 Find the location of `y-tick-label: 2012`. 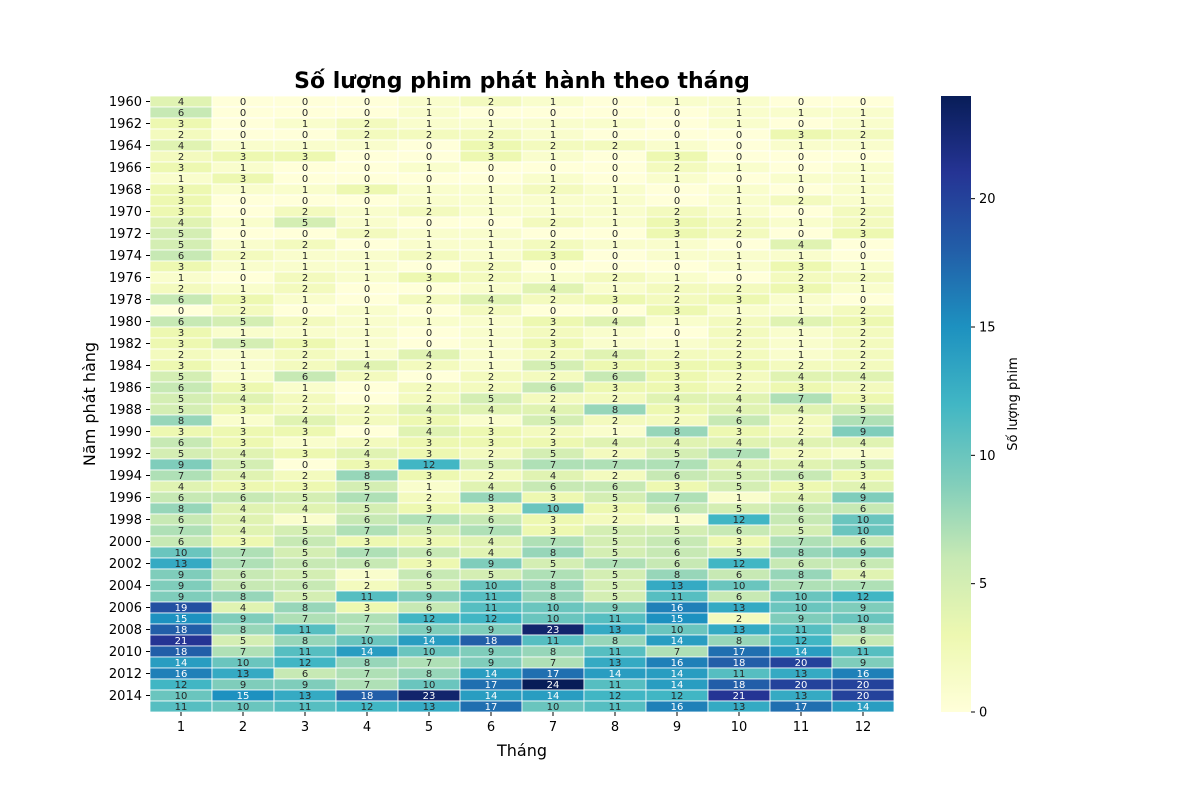

y-tick-label: 2012 is located at coordinates (125, 674).